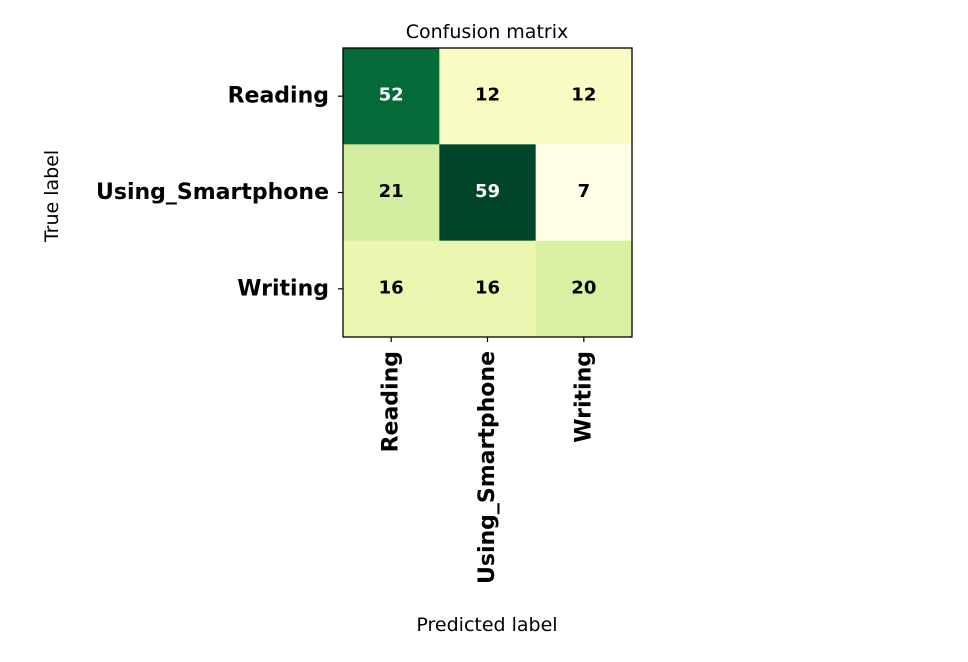 This screenshot has height=662, width=968. Describe the element at coordinates (391, 401) in the screenshot. I see `x-tick-label: Reading` at that location.